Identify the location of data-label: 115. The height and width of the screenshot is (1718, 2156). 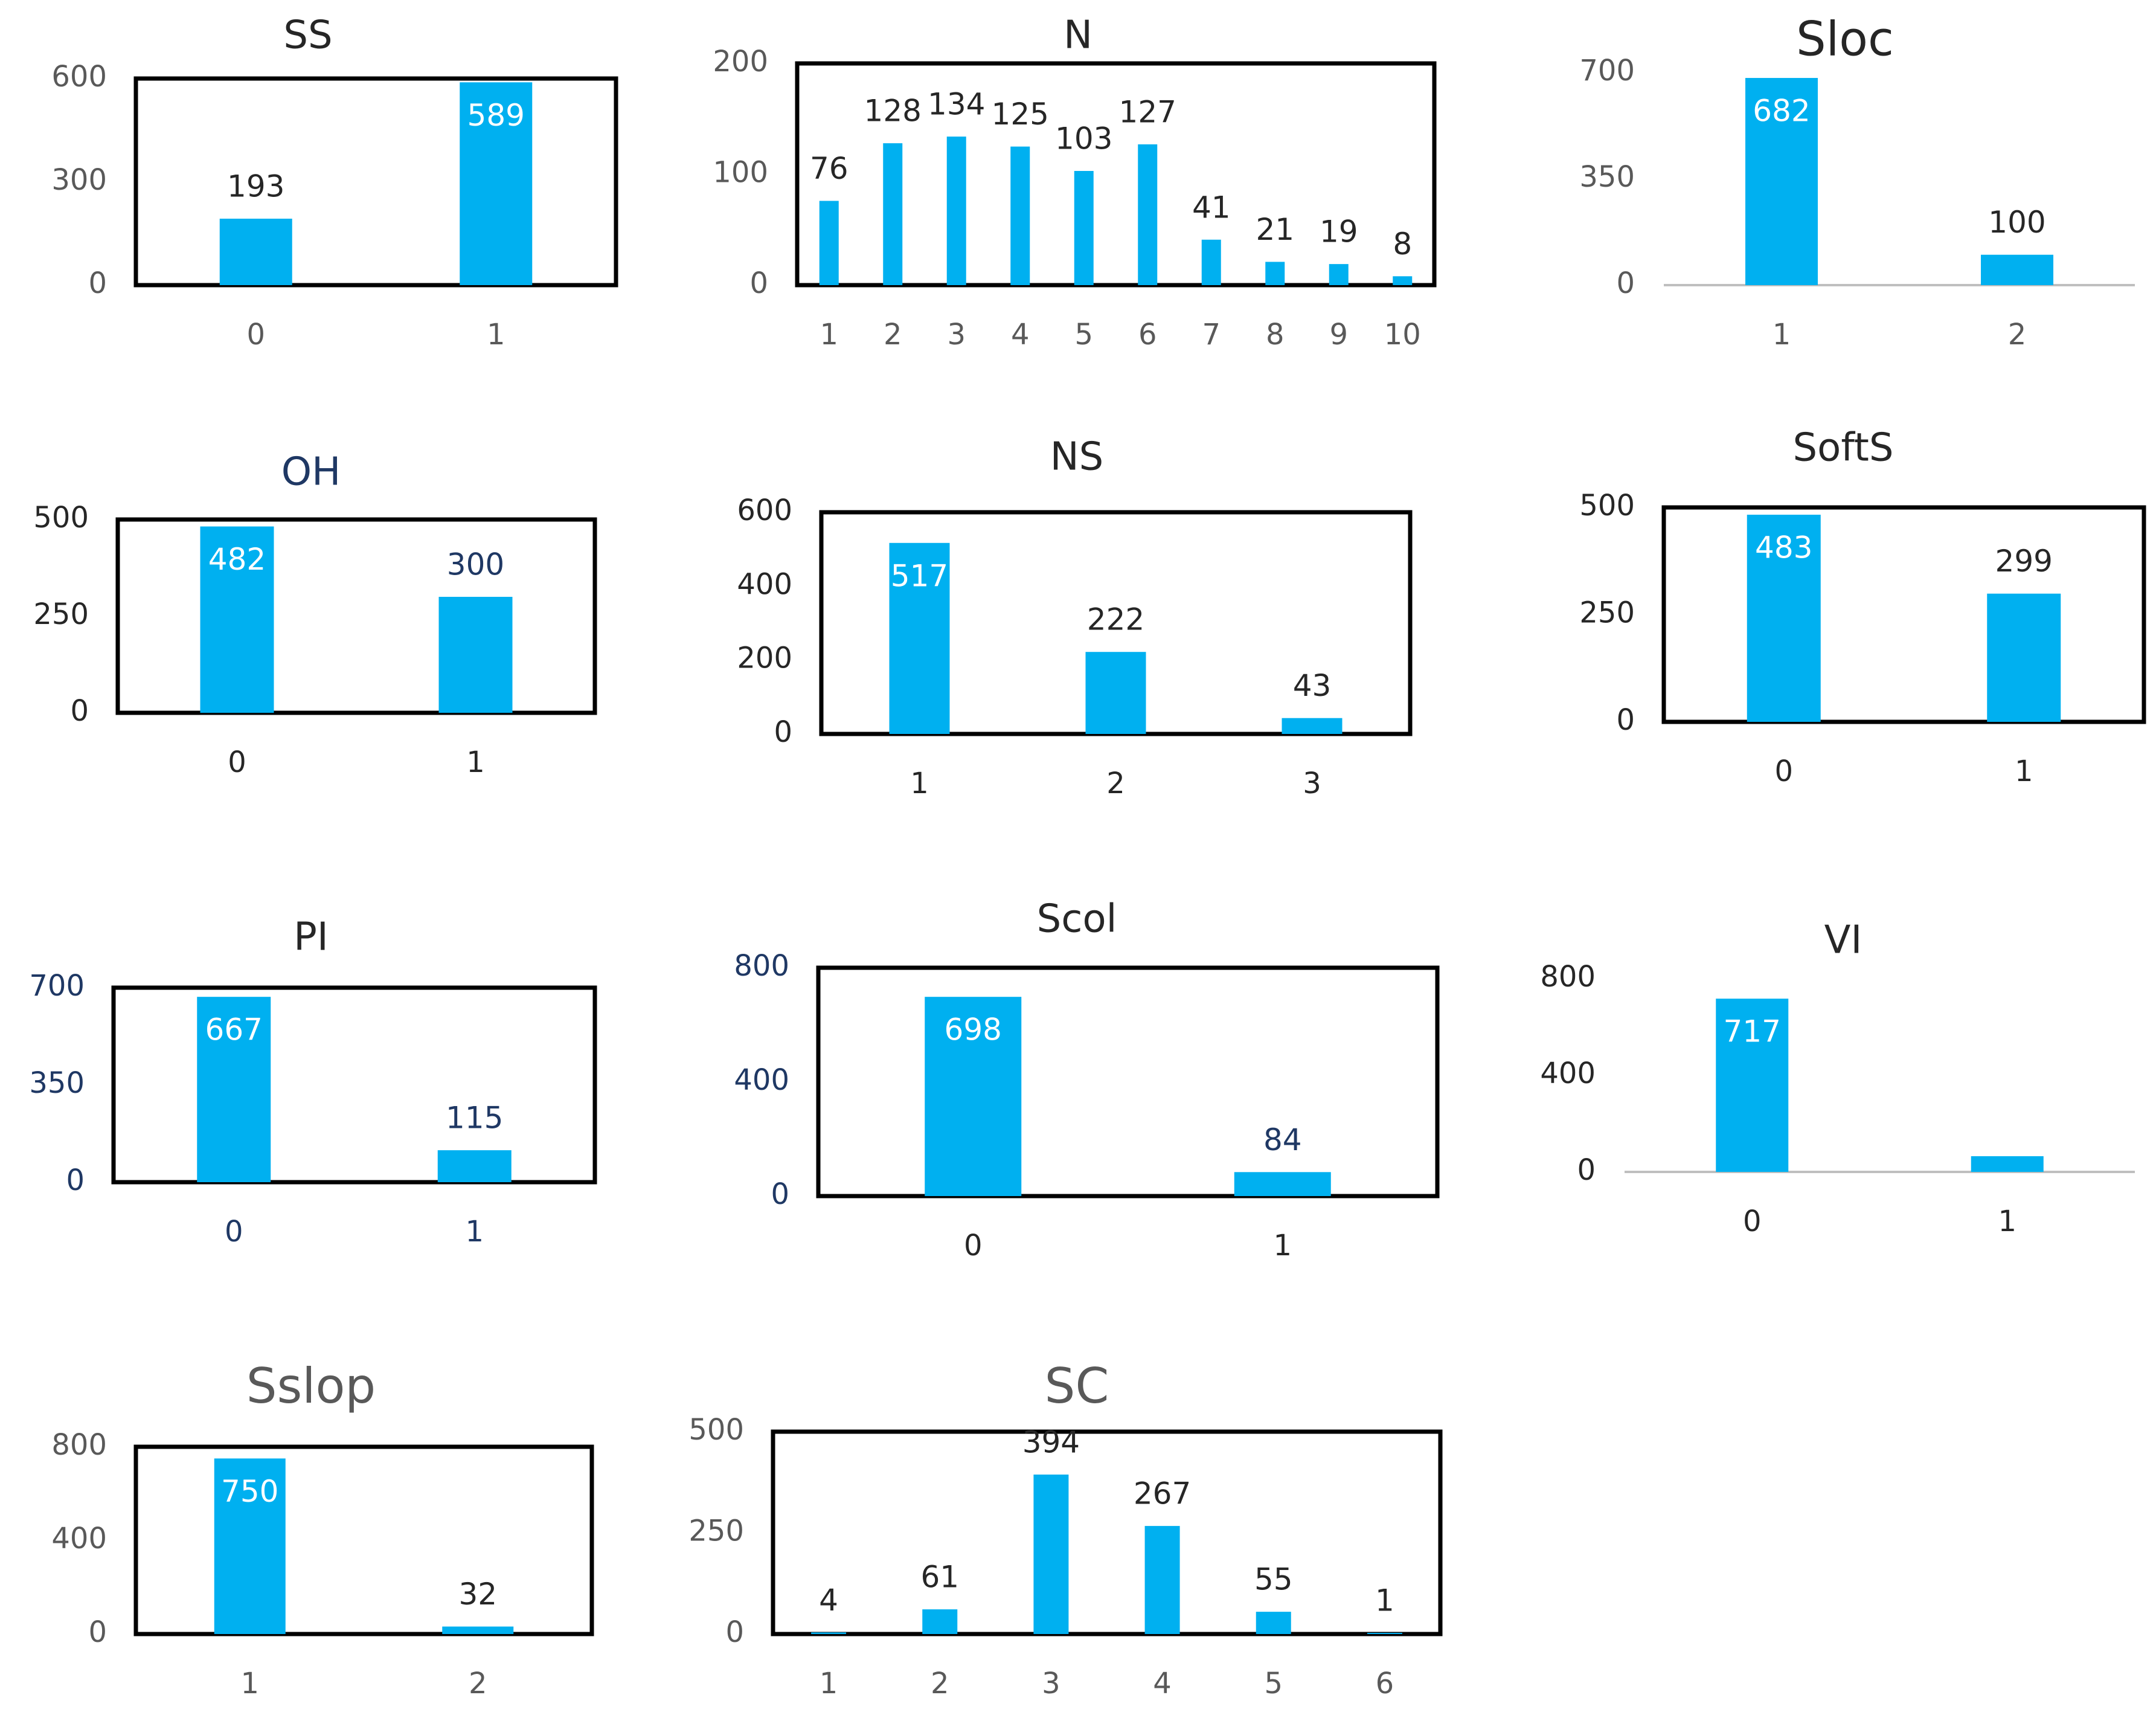
(474, 1118).